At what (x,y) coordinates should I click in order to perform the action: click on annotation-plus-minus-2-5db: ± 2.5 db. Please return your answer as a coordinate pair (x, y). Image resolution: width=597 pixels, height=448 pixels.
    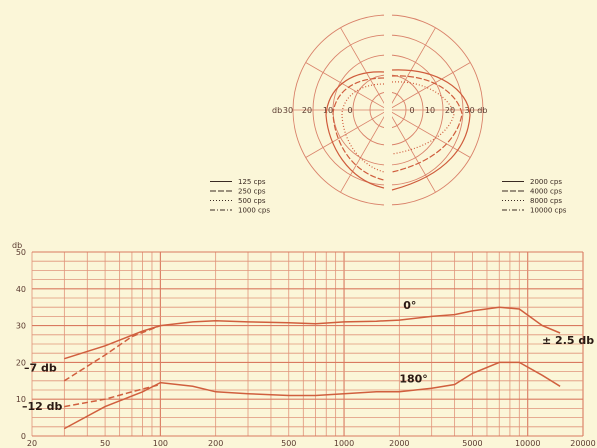
    Looking at the image, I should click on (568, 340).